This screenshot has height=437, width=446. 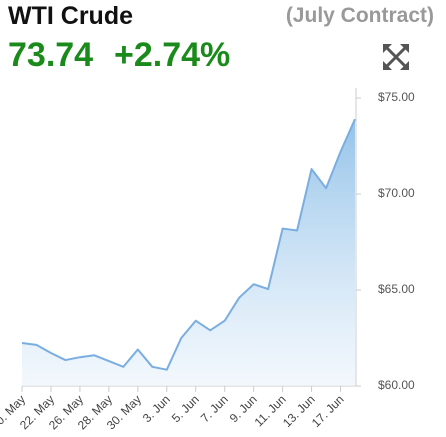 What do you see at coordinates (396, 385) in the screenshot?
I see `y-tick-label: $60.00` at bounding box center [396, 385].